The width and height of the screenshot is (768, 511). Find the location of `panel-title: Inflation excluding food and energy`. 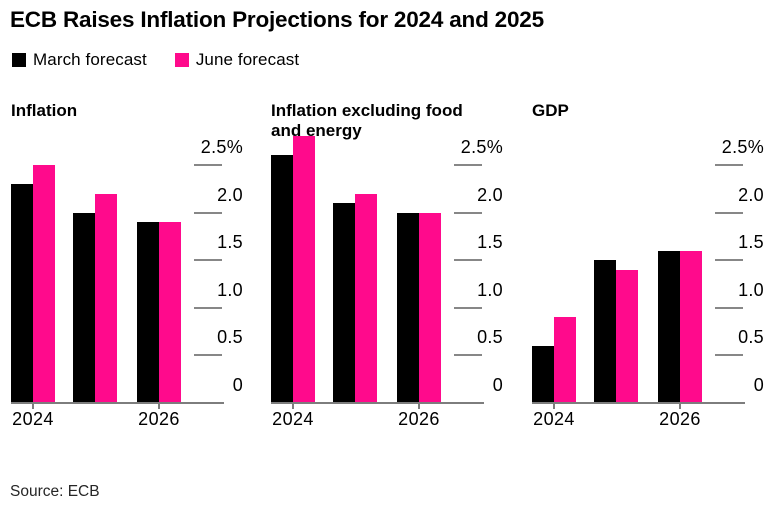

panel-title: Inflation excluding food and energy is located at coordinates (367, 120).